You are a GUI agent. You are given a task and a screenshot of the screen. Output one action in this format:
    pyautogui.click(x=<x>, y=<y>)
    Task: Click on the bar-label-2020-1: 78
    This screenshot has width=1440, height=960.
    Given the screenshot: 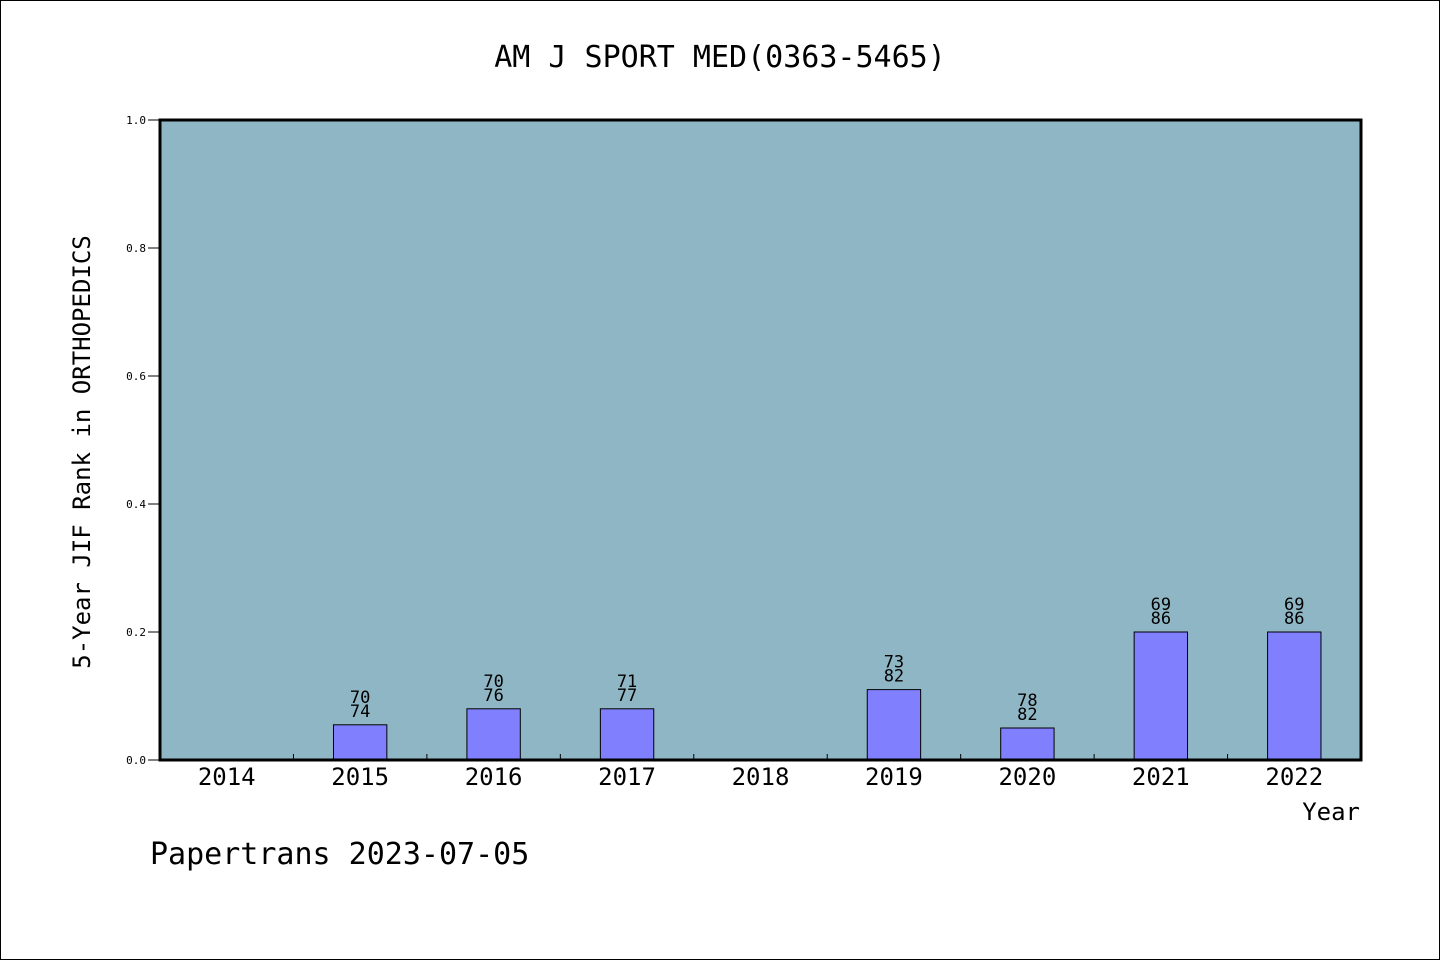 What is the action you would take?
    pyautogui.click(x=1027, y=701)
    